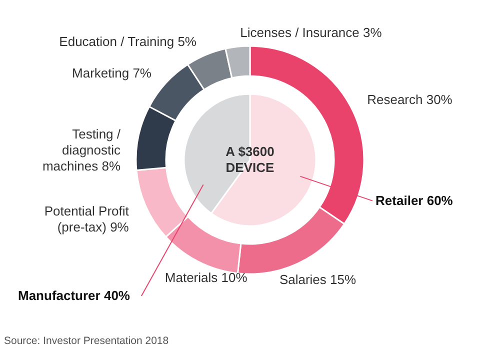  I want to click on slice-label: Testing / diagnostic machines 8%, so click(82, 150).